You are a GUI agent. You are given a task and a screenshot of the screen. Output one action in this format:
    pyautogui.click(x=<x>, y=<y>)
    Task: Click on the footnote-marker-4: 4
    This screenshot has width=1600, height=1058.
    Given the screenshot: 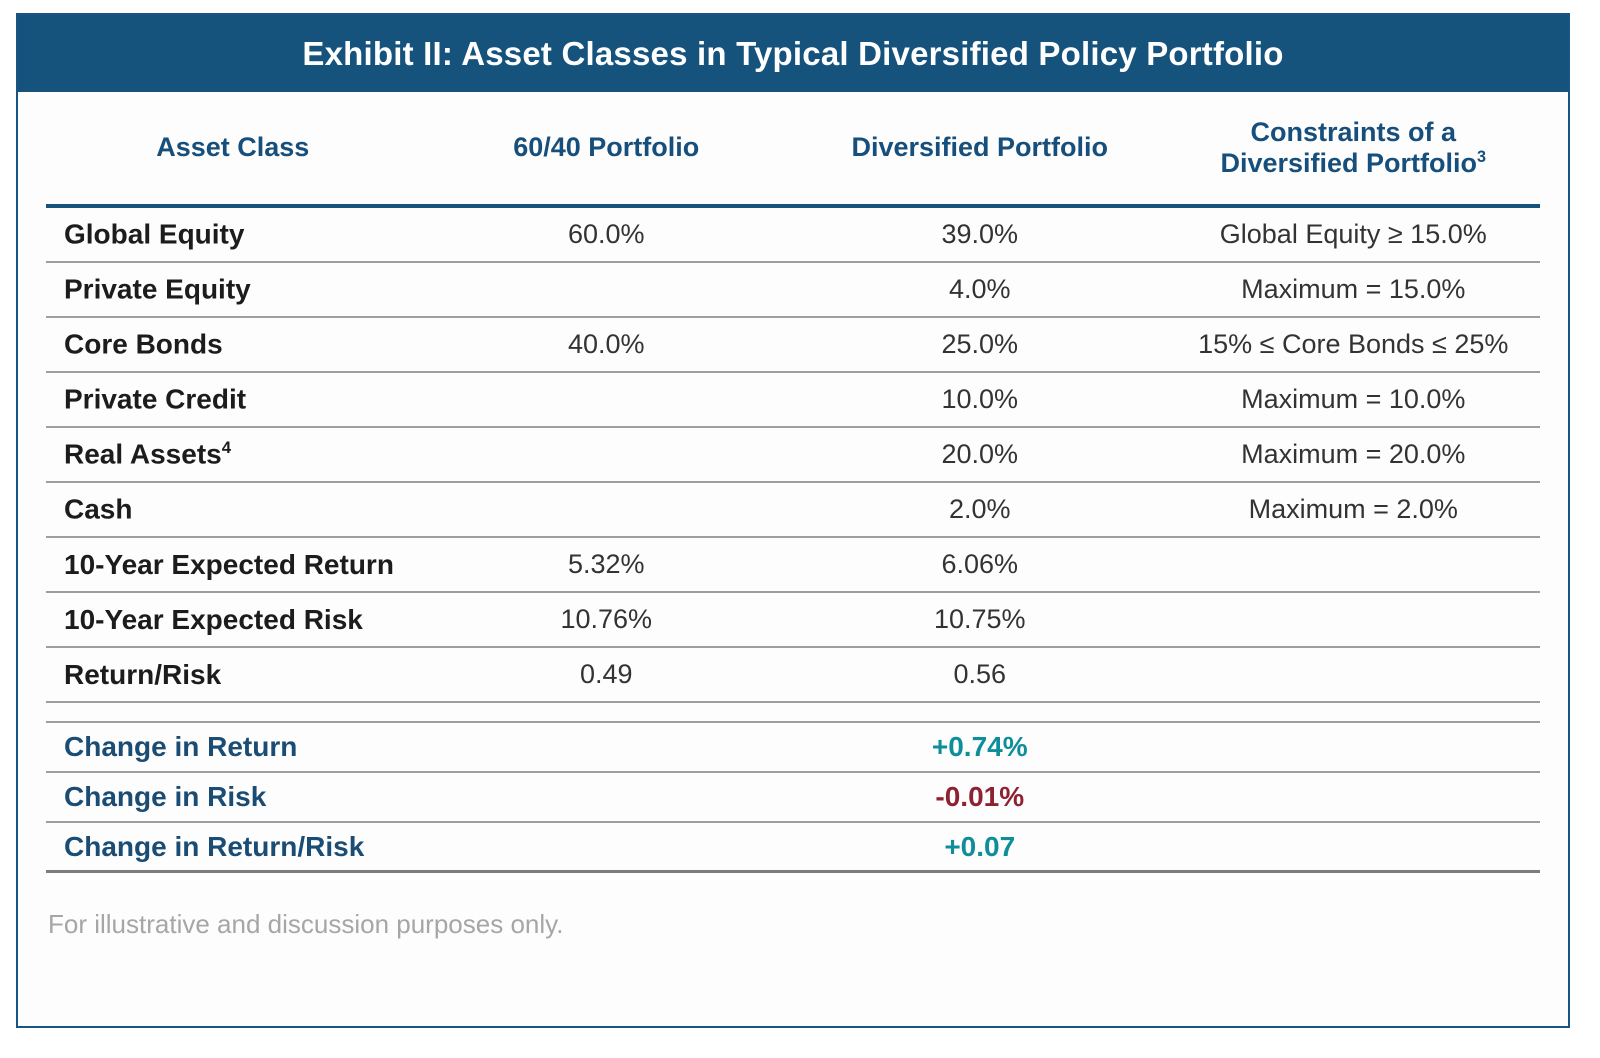 What is the action you would take?
    pyautogui.click(x=226, y=448)
    